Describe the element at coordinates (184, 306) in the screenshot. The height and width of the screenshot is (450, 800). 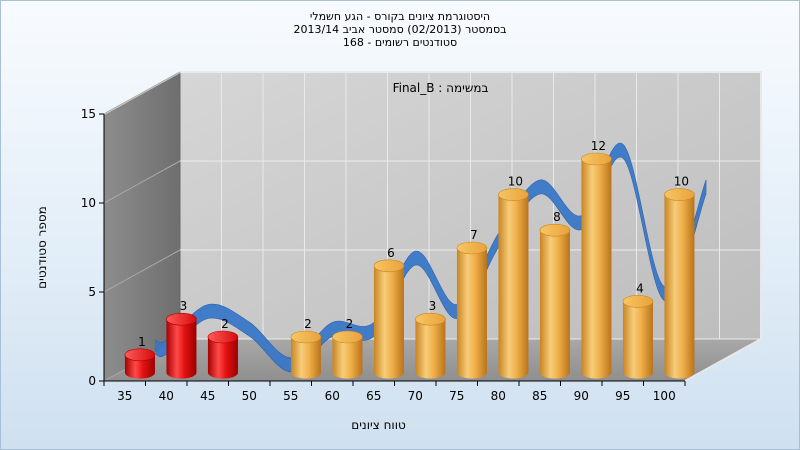
I see `data-label-40: 3` at that location.